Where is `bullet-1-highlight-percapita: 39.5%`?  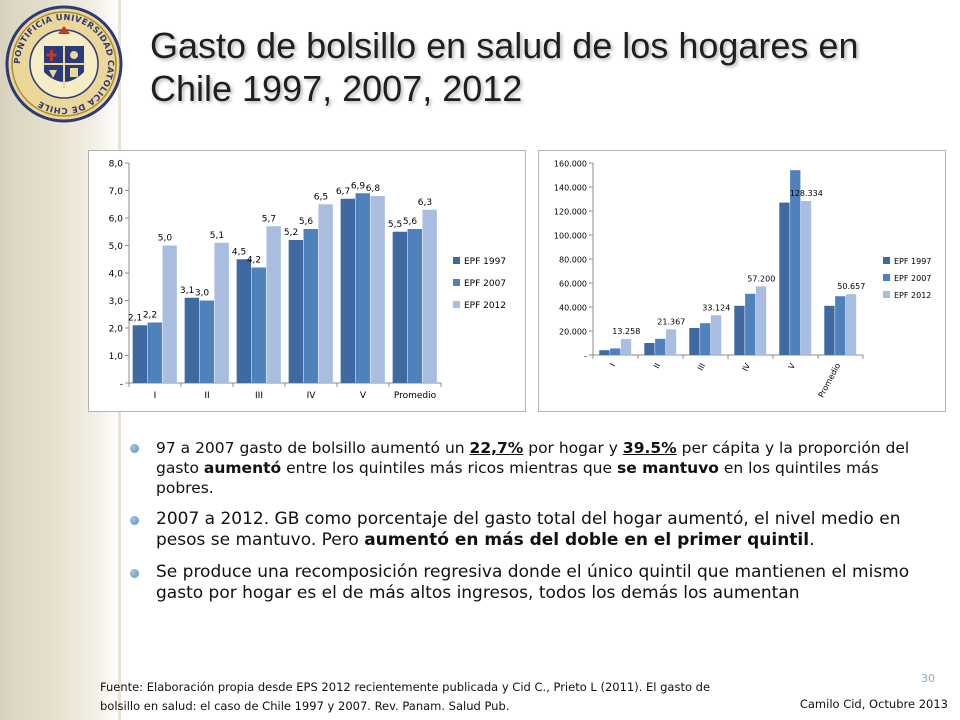 bullet-1-highlight-percapita: 39.5% is located at coordinates (649, 448).